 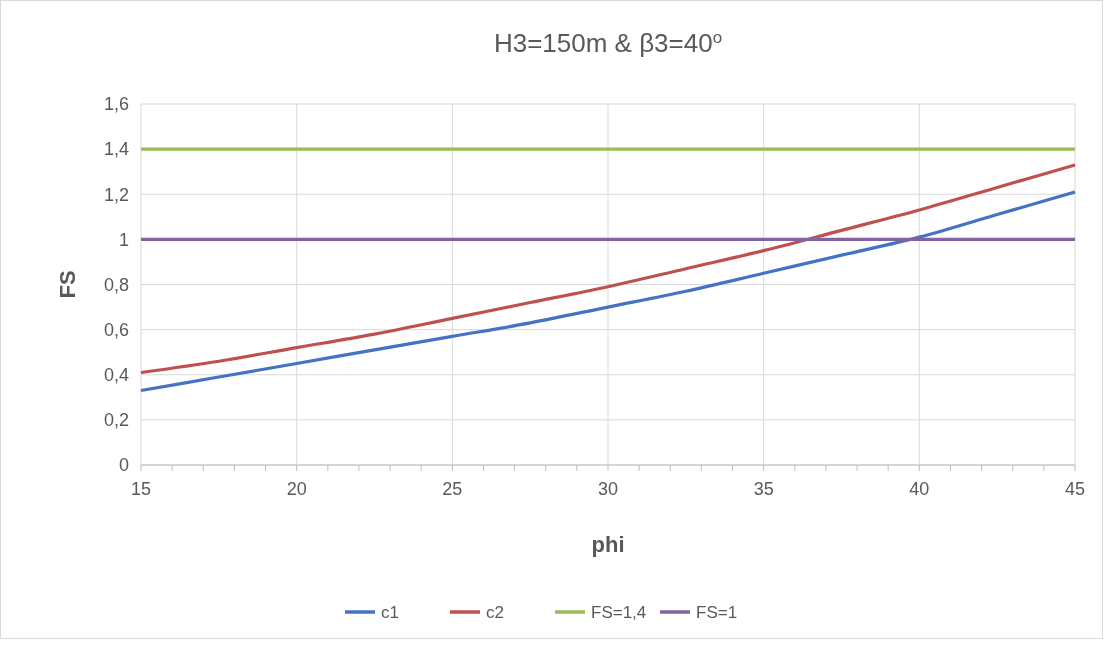 I want to click on y-tick-label: 1,4, so click(x=116, y=149).